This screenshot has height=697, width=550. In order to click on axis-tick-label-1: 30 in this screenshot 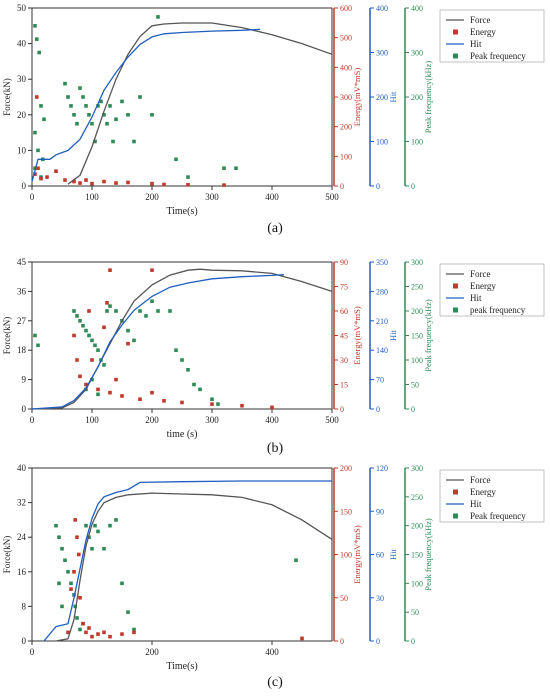, I will do `click(344, 360)`.